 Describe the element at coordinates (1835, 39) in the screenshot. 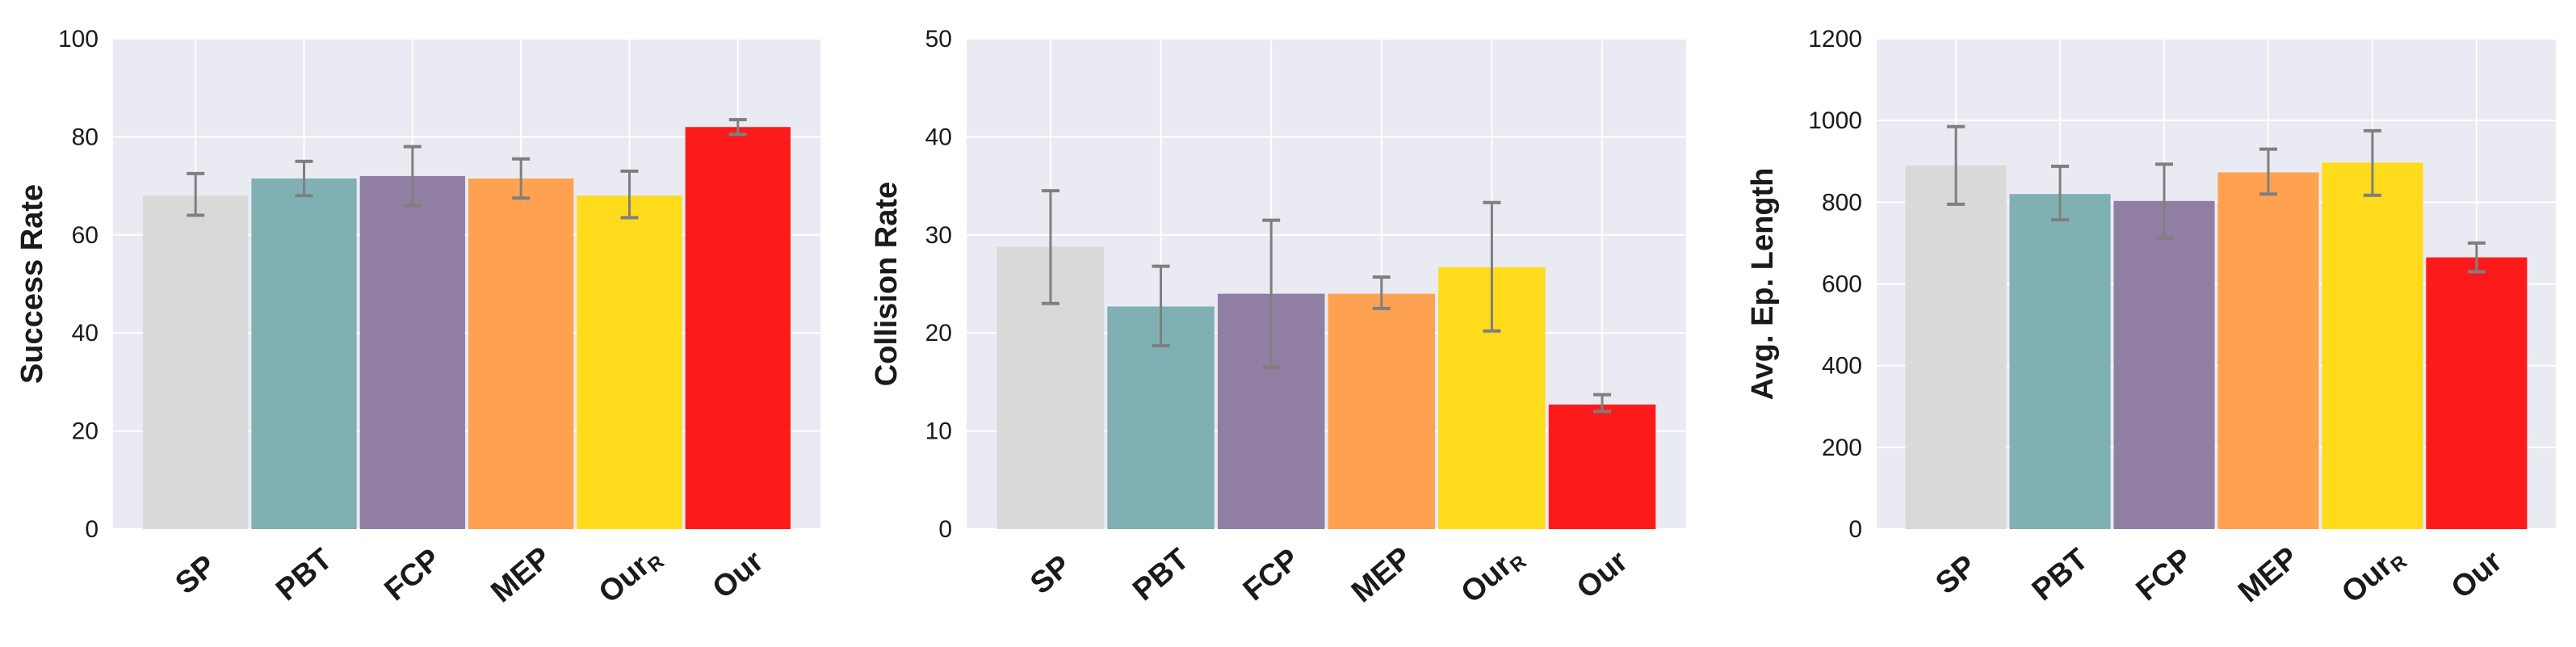

I see `y-tick-label: 1200` at that location.